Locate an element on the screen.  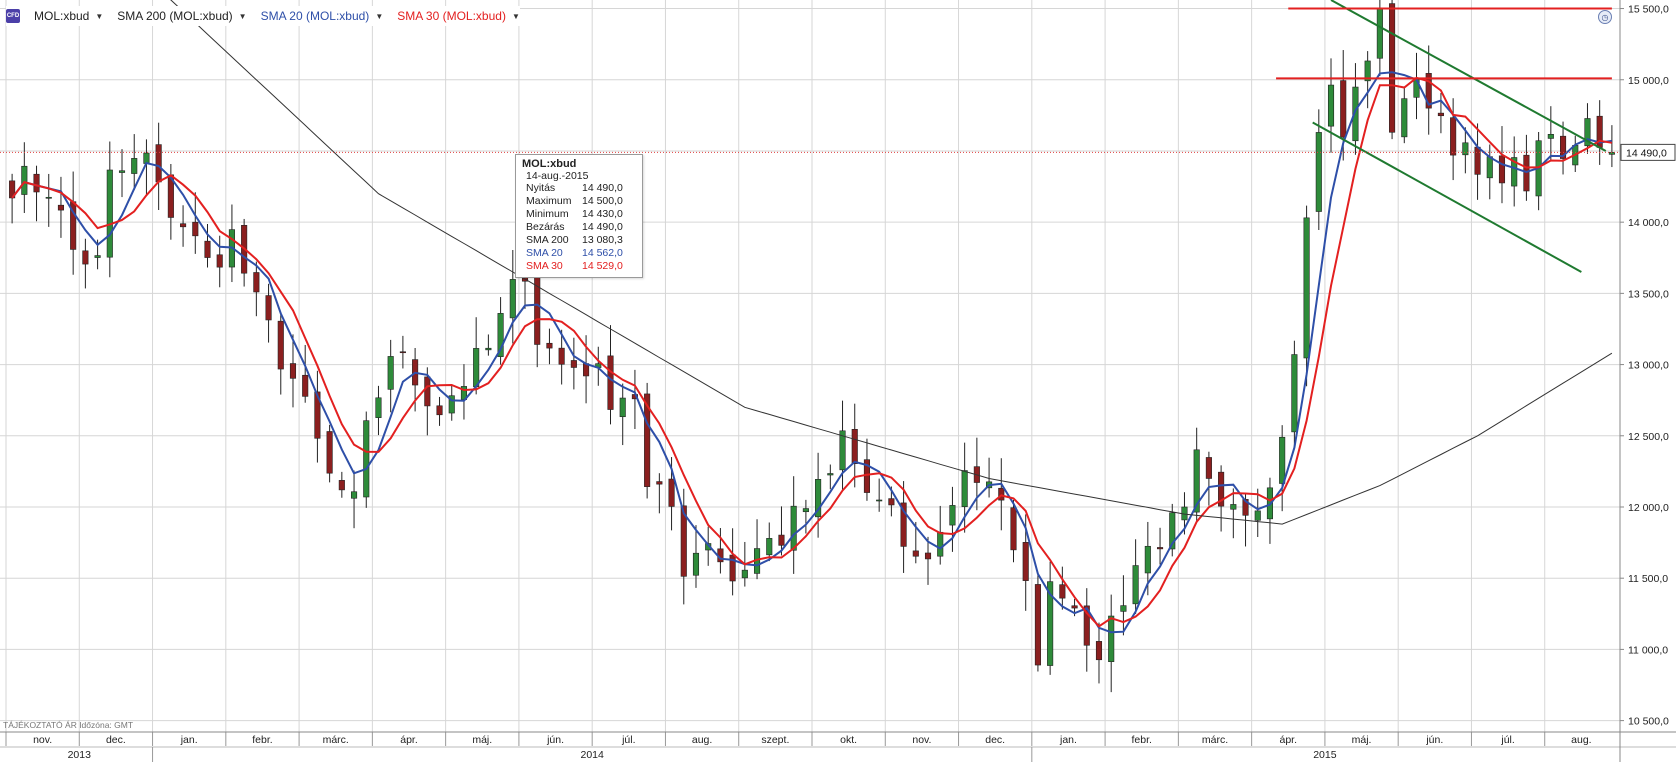
tooltip-row: SMA 200 13 080,3 is located at coordinates (579, 240).